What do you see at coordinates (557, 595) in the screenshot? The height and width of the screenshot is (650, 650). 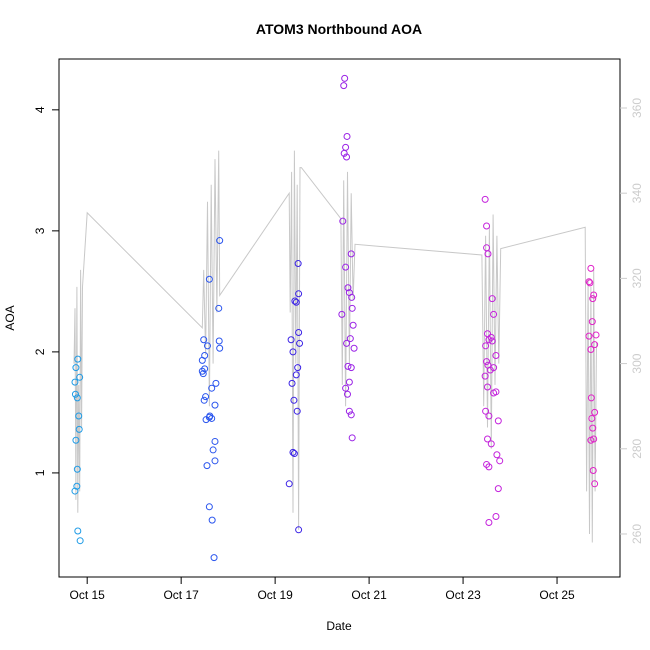 I see `x-tick-label: Oct 25` at bounding box center [557, 595].